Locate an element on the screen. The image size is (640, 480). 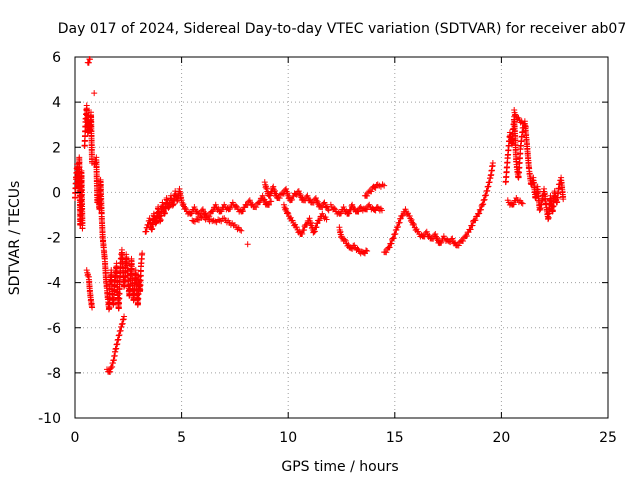
x-axis-label: GPS time / hours is located at coordinates (339, 467).